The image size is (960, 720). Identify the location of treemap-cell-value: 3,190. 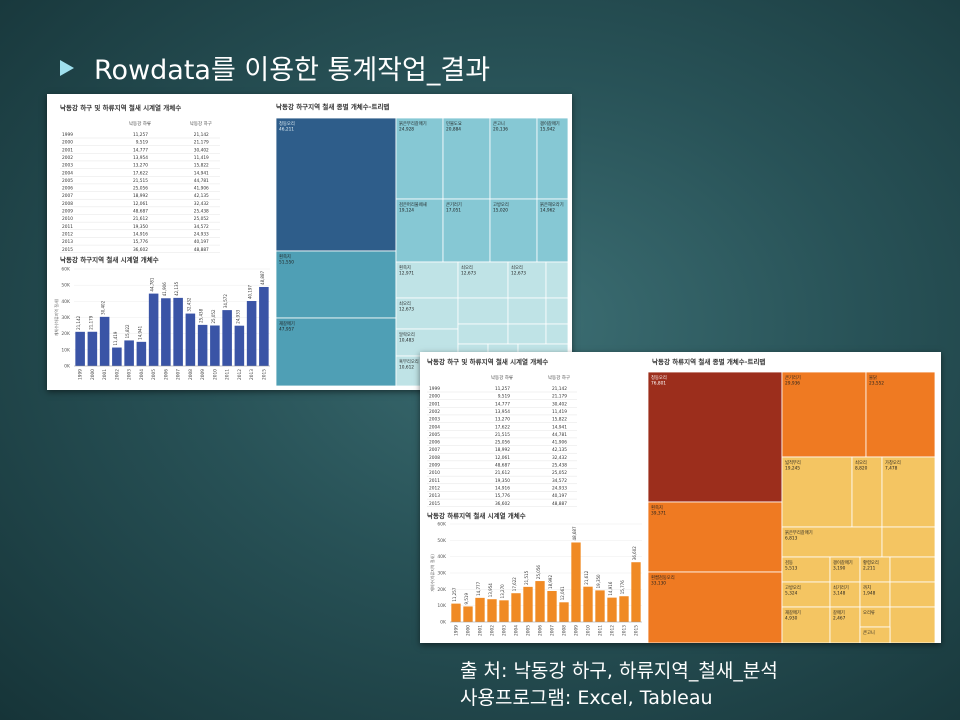
(839, 569).